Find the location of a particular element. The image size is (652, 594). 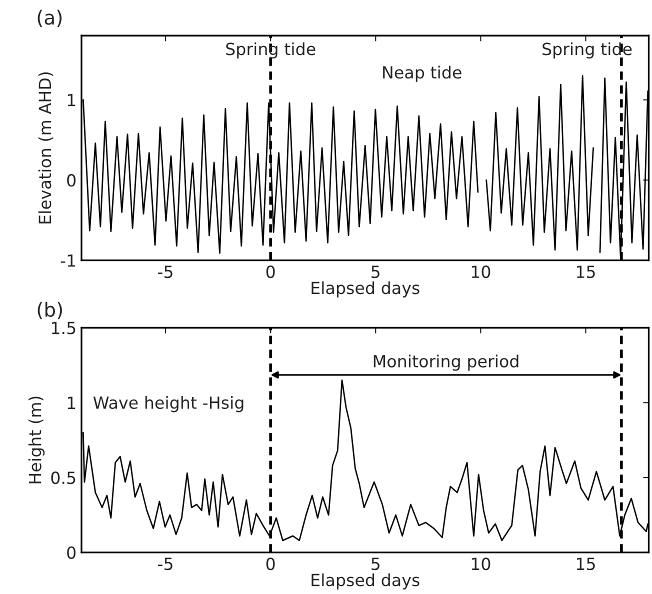

annotation: Wave height -Hsig is located at coordinates (168, 404).